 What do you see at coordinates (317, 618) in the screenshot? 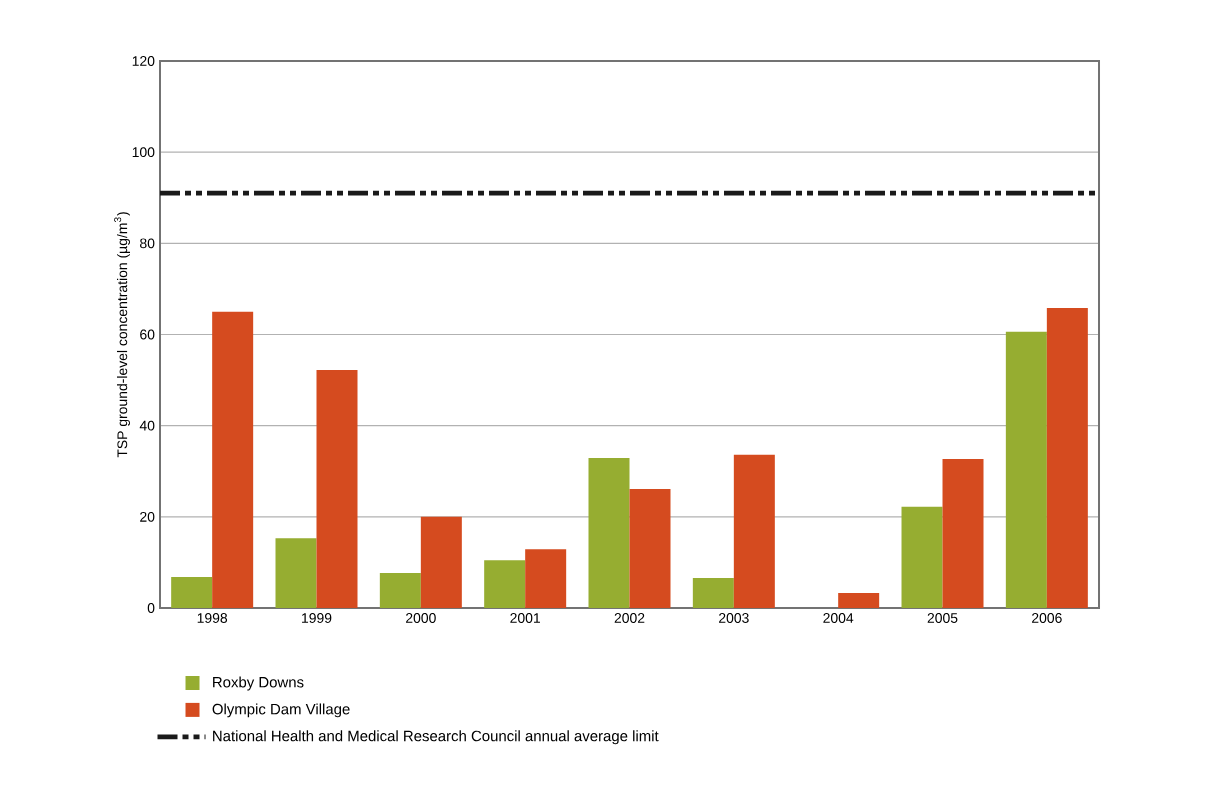
I see `x-tick-label: 1999` at bounding box center [317, 618].